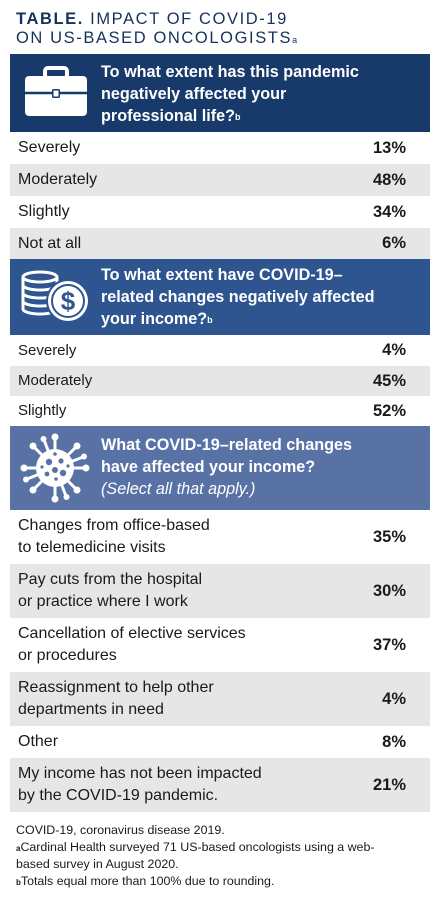 Image resolution: width=438 pixels, height=914 pixels. I want to click on footnote-marker: a, so click(18, 848).